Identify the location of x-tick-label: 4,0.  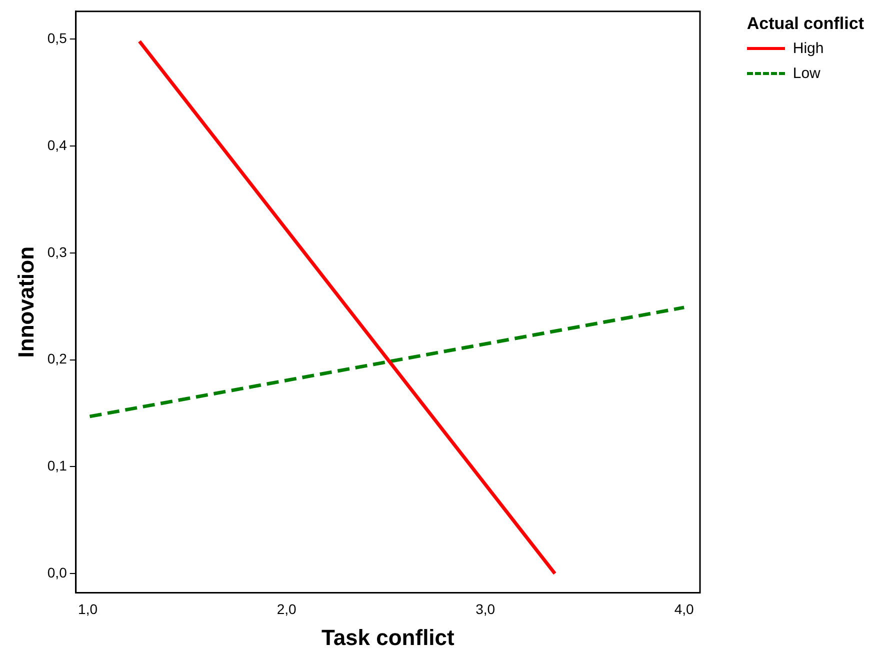
(684, 609).